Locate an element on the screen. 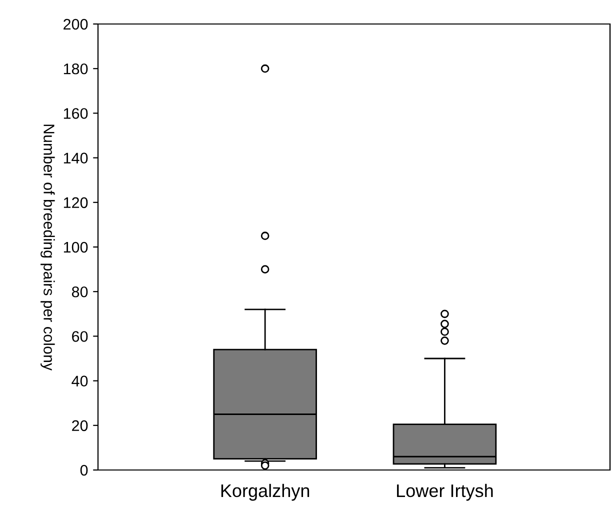 The image size is (611, 510). y-tick-label: 40 is located at coordinates (80, 381).